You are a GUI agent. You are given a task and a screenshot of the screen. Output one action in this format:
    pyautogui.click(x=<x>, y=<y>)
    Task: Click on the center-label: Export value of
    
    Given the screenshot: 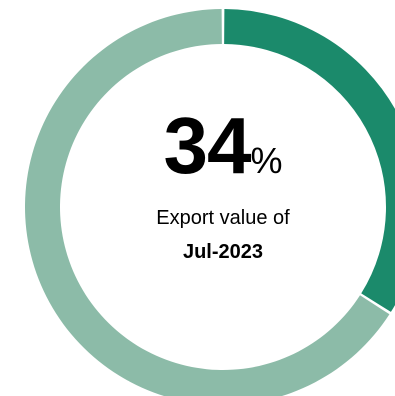 What is the action you would take?
    pyautogui.click(x=223, y=218)
    